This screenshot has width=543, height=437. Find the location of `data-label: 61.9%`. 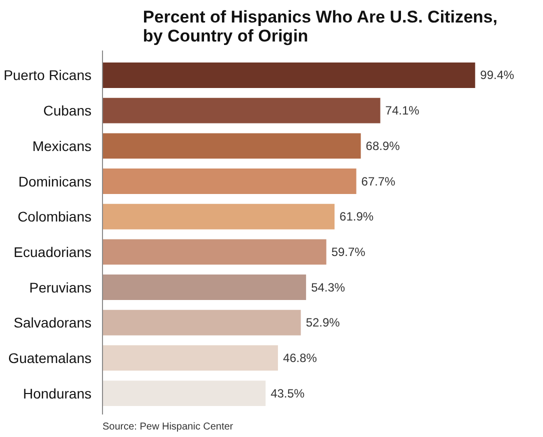

data-label: 61.9% is located at coordinates (357, 217).